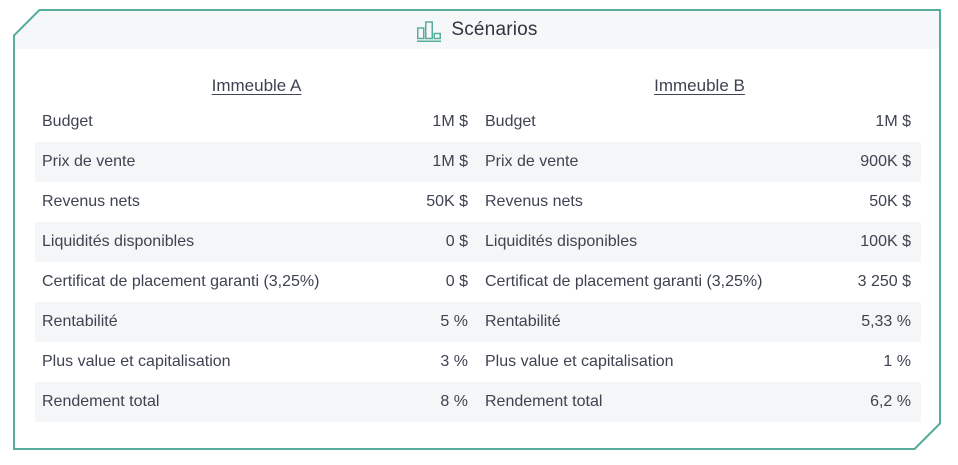  I want to click on table-row: Revenus nets 50K $ Revenus nets 50K $, so click(478, 202).